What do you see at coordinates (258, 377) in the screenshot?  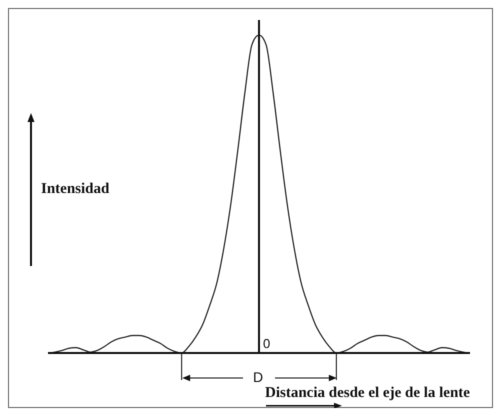 I see `text: D` at bounding box center [258, 377].